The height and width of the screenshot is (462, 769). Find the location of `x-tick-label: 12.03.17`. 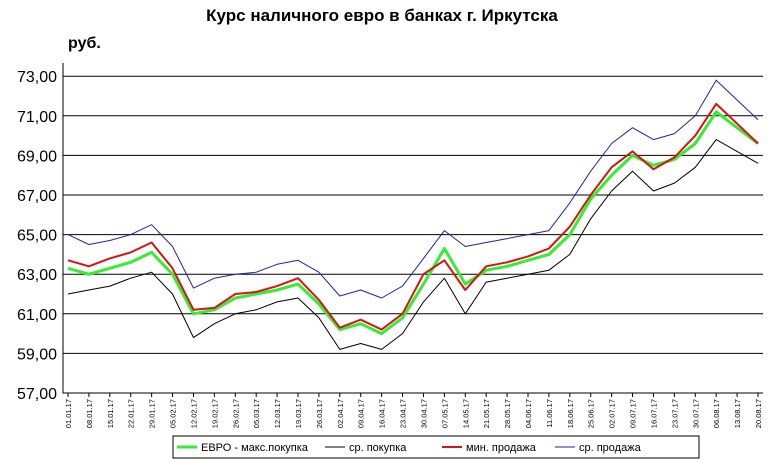

x-tick-label: 12.03.17 is located at coordinates (277, 413).